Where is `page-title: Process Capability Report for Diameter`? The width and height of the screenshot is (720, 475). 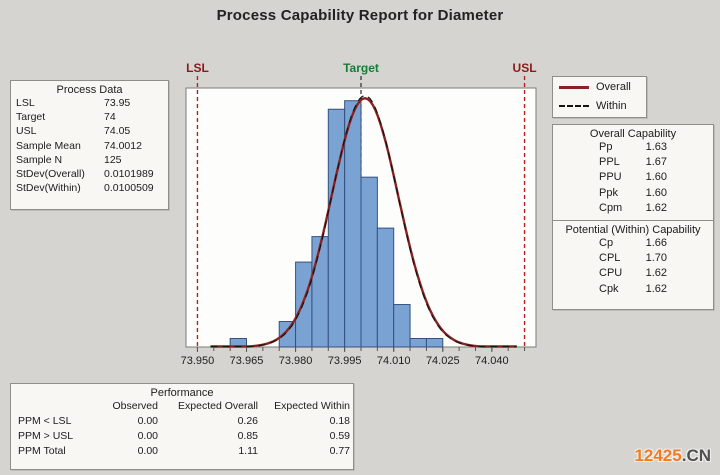 page-title: Process Capability Report for Diameter is located at coordinates (360, 15).